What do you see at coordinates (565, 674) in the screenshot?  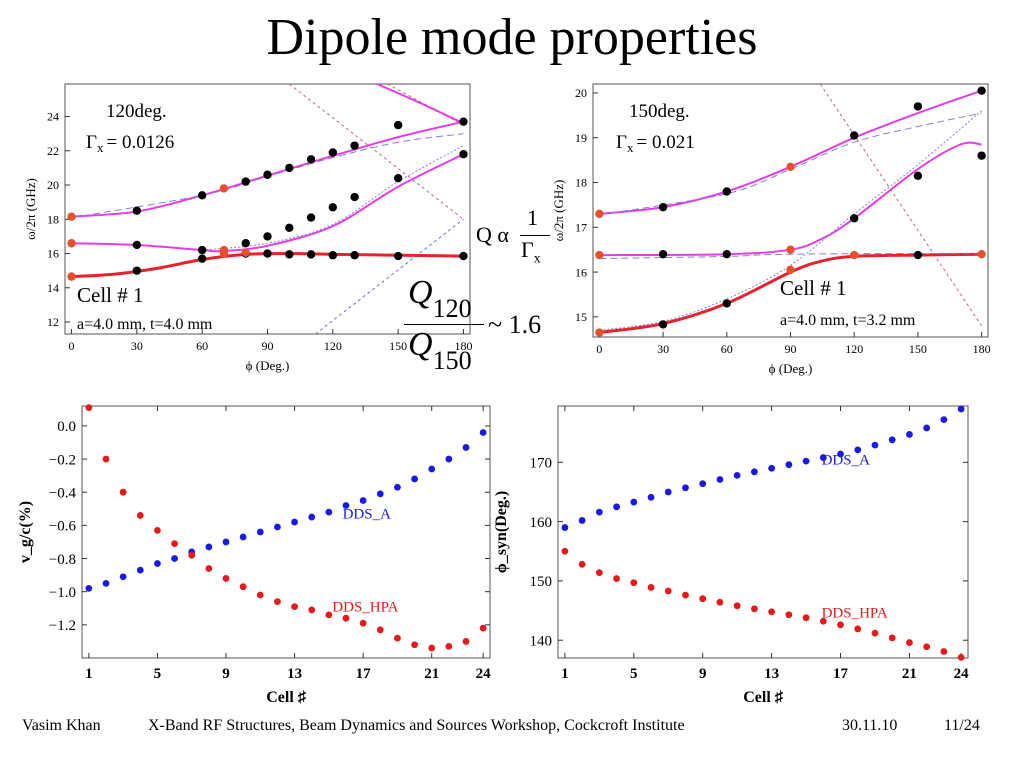 I see `x-tick-label: 1` at bounding box center [565, 674].